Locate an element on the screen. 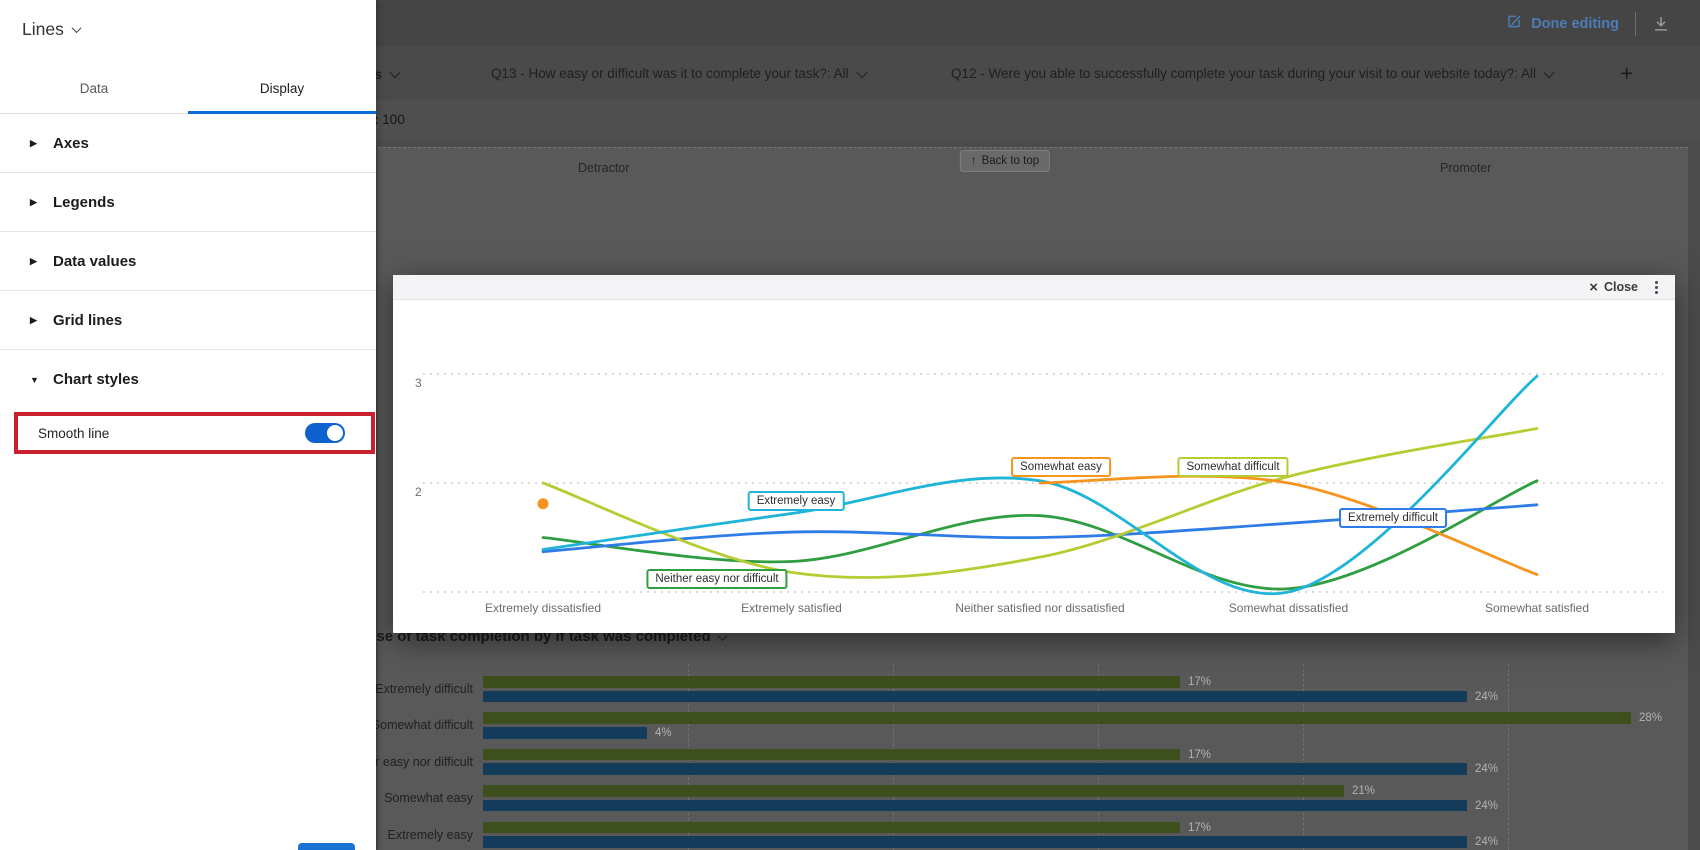 This screenshot has width=1700, height=850. back-to-top-label: Back to top is located at coordinates (1010, 161).